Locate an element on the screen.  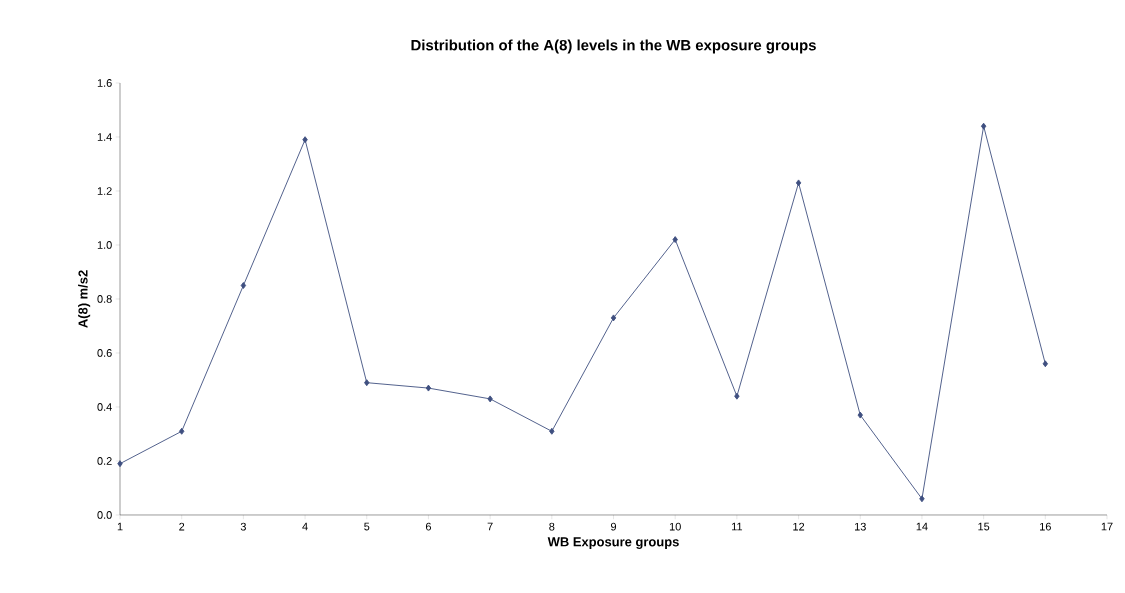
y-tick-label: 1.6 is located at coordinates (104, 83).